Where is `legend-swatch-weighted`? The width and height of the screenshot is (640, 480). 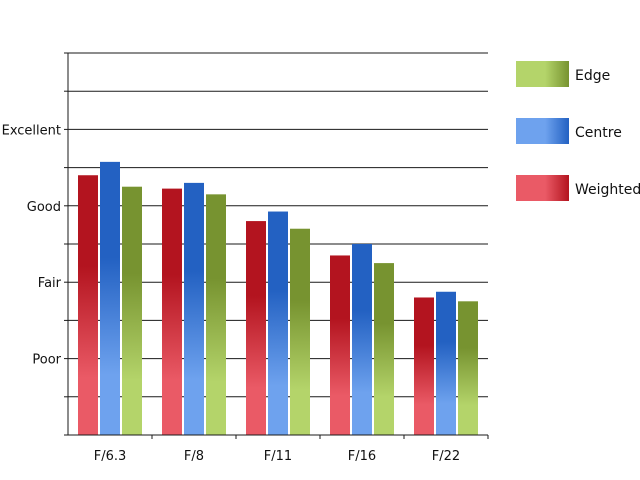 legend-swatch-weighted is located at coordinates (542, 188).